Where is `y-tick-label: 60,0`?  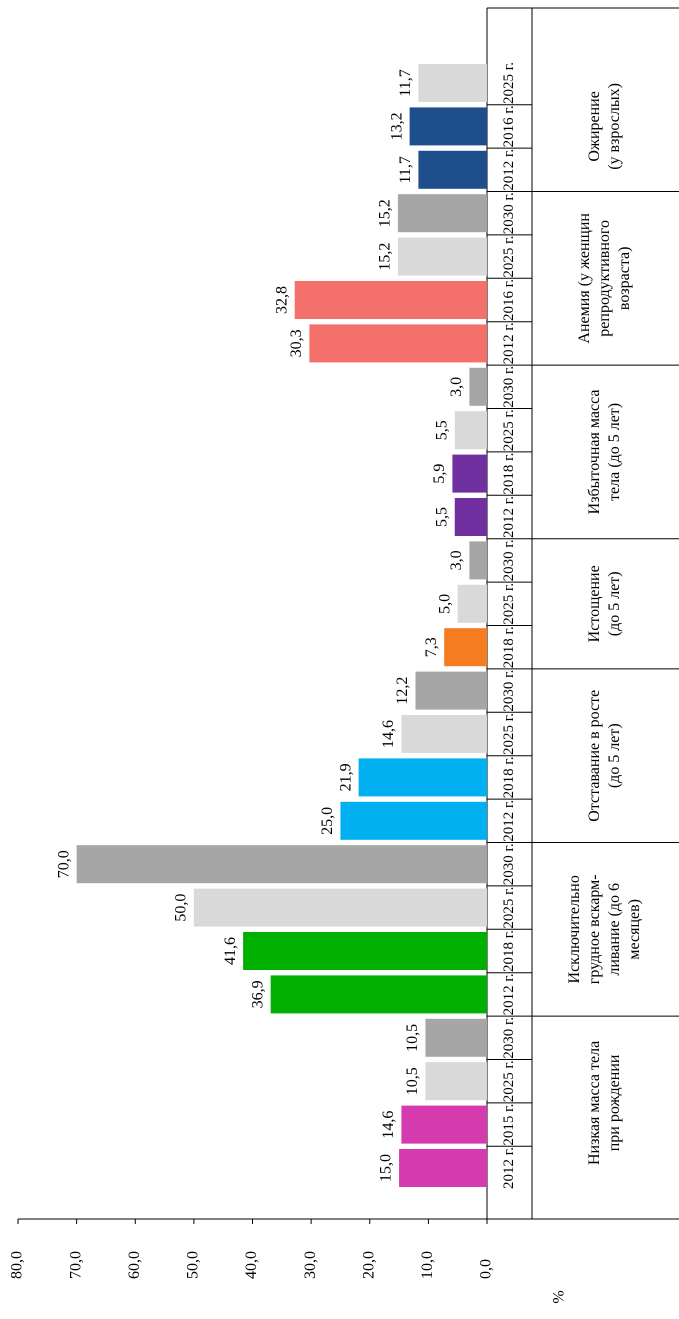 y-tick-label: 60,0 is located at coordinates (134, 1265).